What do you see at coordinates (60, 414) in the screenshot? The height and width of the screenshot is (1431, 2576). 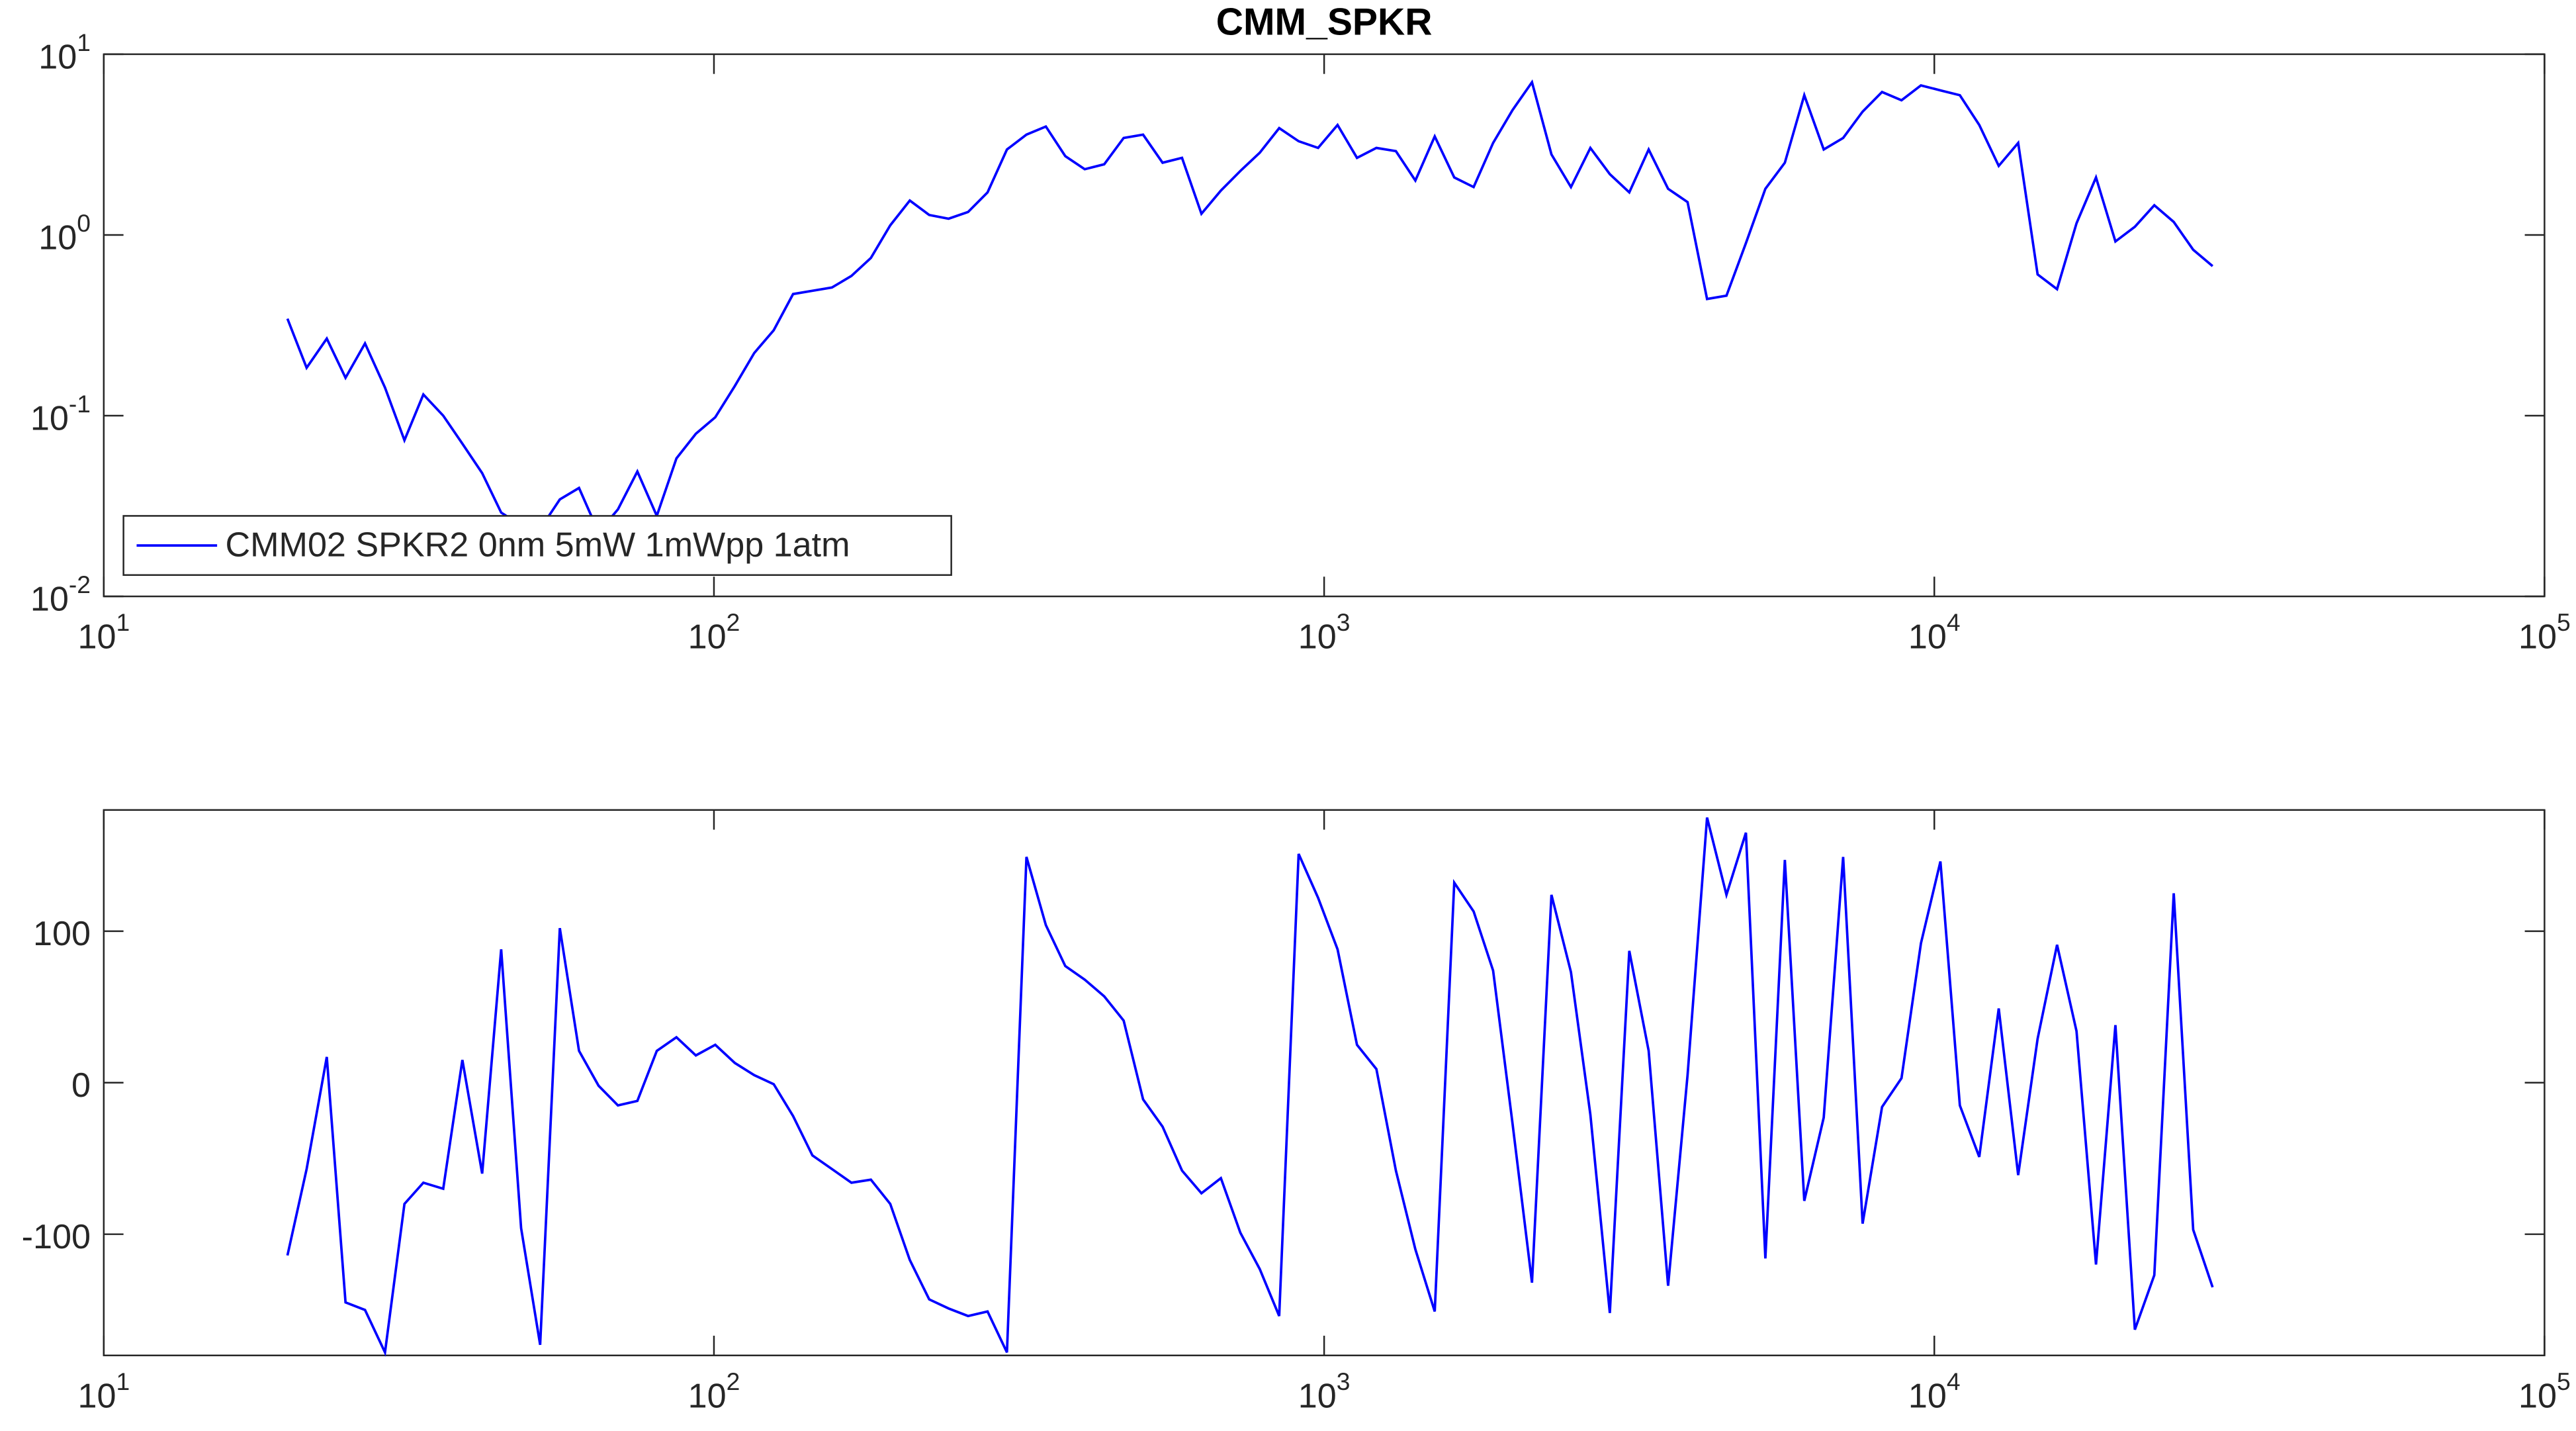 I see `y-tick-label: 10⁻¹` at bounding box center [60, 414].